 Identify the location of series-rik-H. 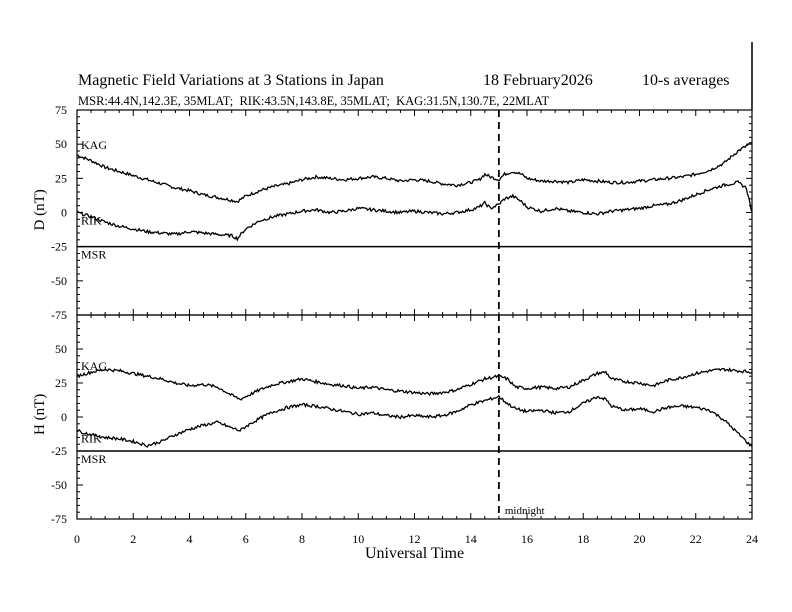
(414, 421).